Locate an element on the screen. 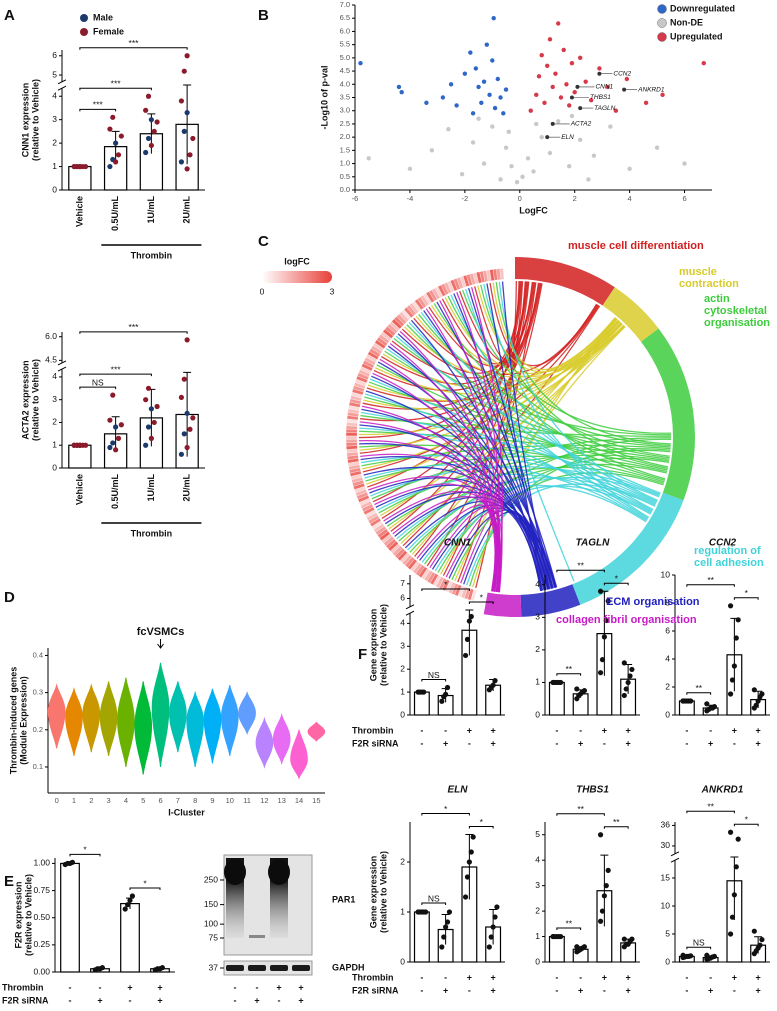 This screenshot has height=1011, width=777. gene-label: CCN2 is located at coordinates (622, 73).